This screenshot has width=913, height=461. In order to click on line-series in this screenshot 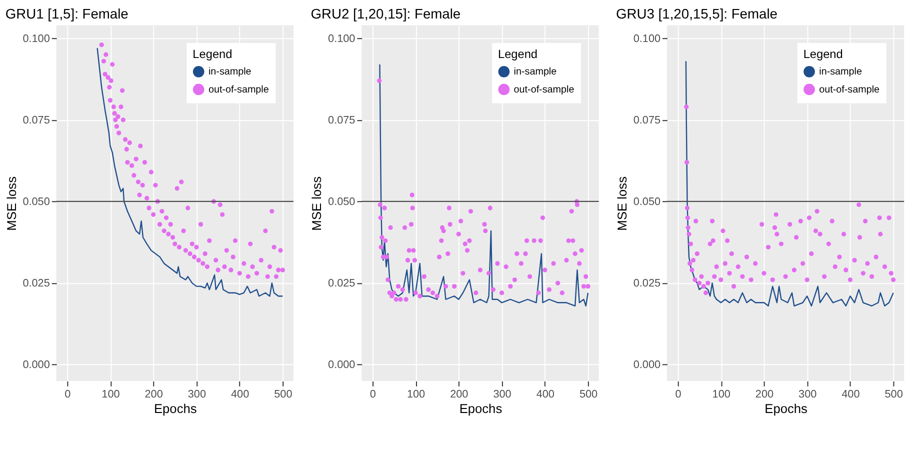, I will do `click(789, 183)`.